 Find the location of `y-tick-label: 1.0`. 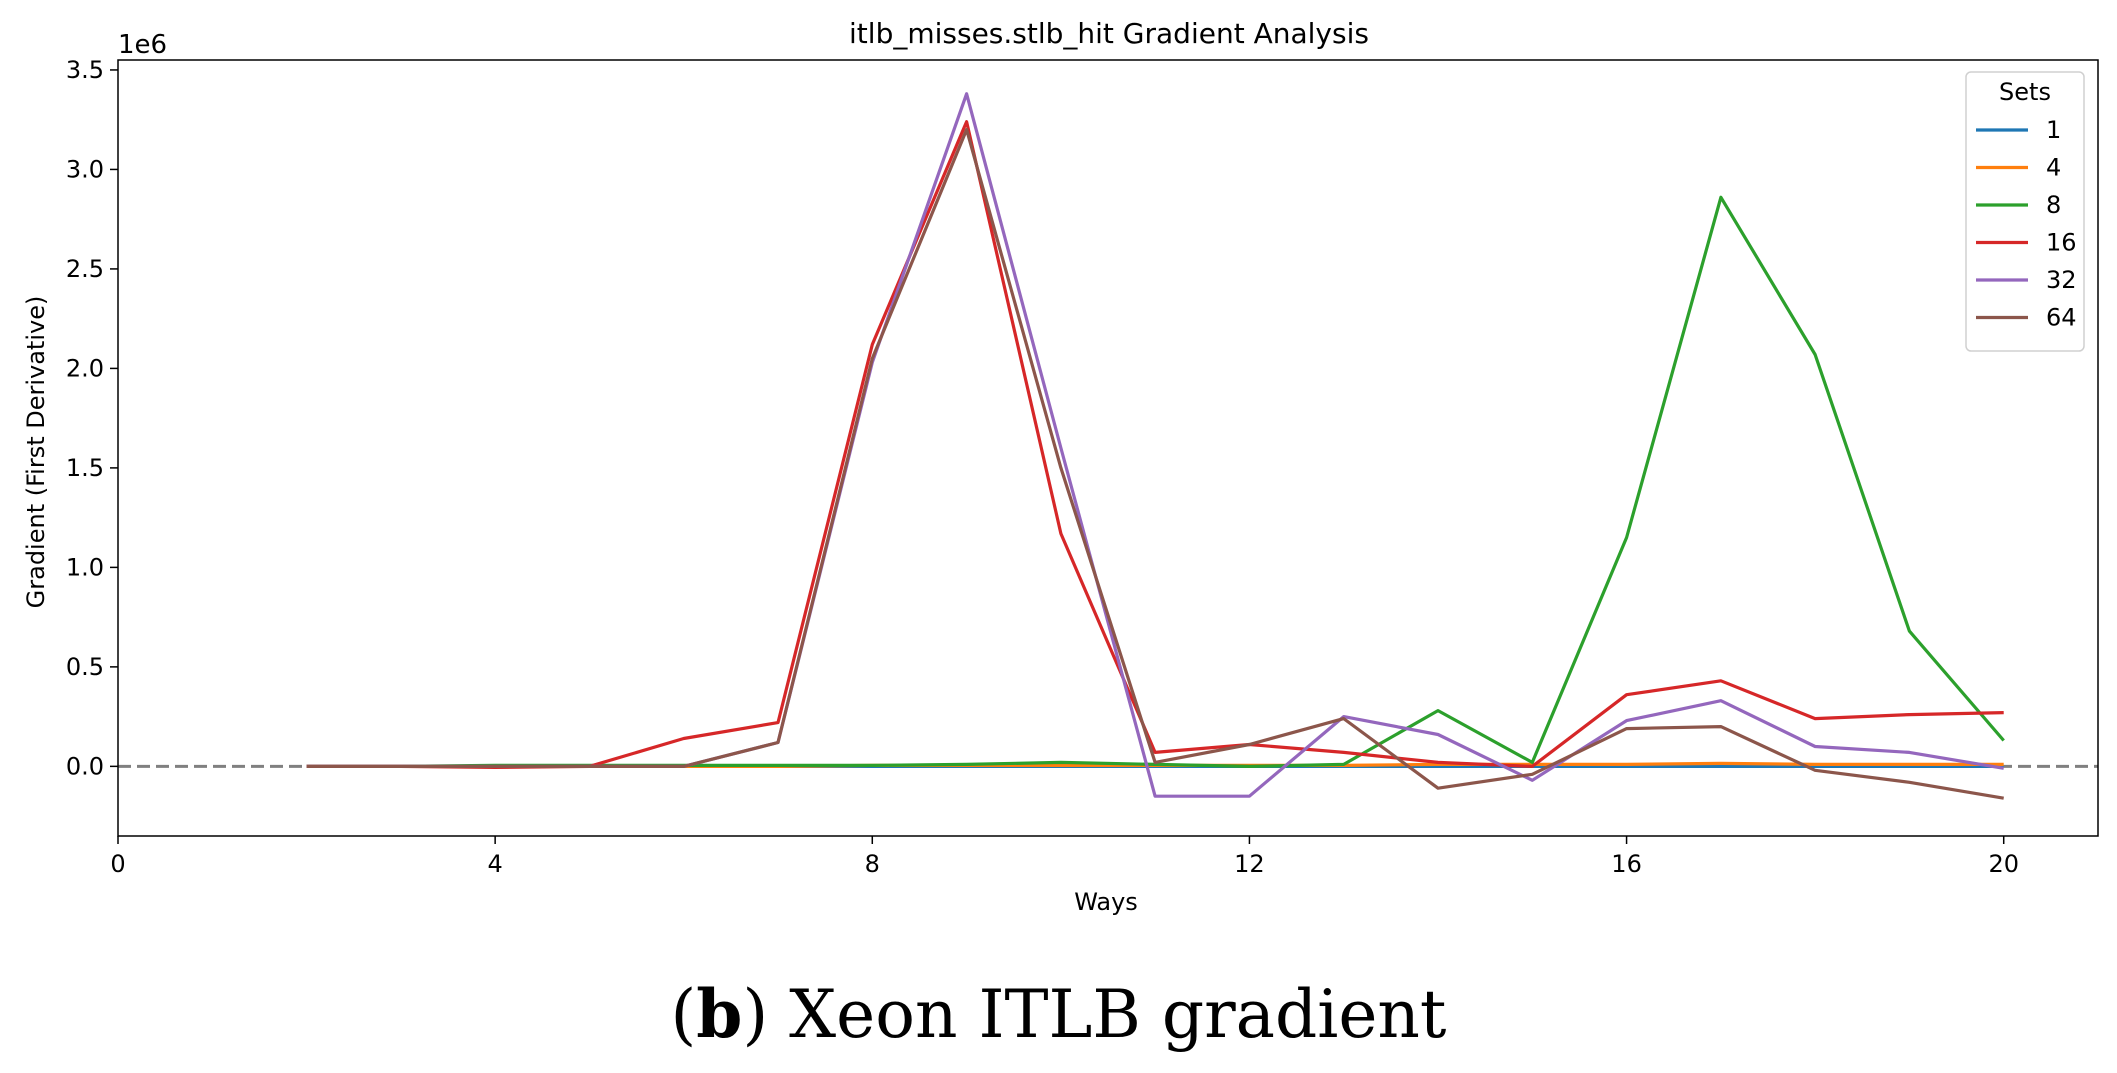

y-tick-label: 1.0 is located at coordinates (85, 567).